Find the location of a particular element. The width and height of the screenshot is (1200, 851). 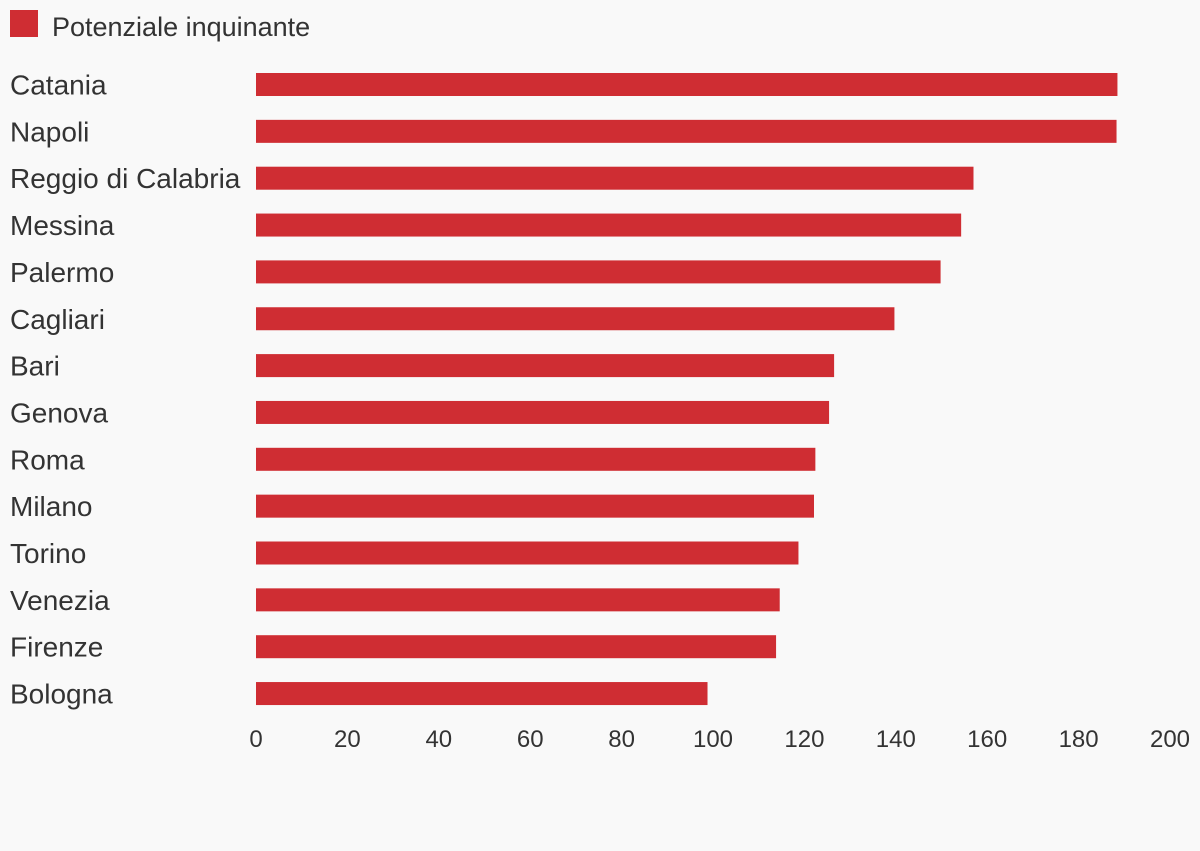

x-tick-label: 180 is located at coordinates (1079, 739).